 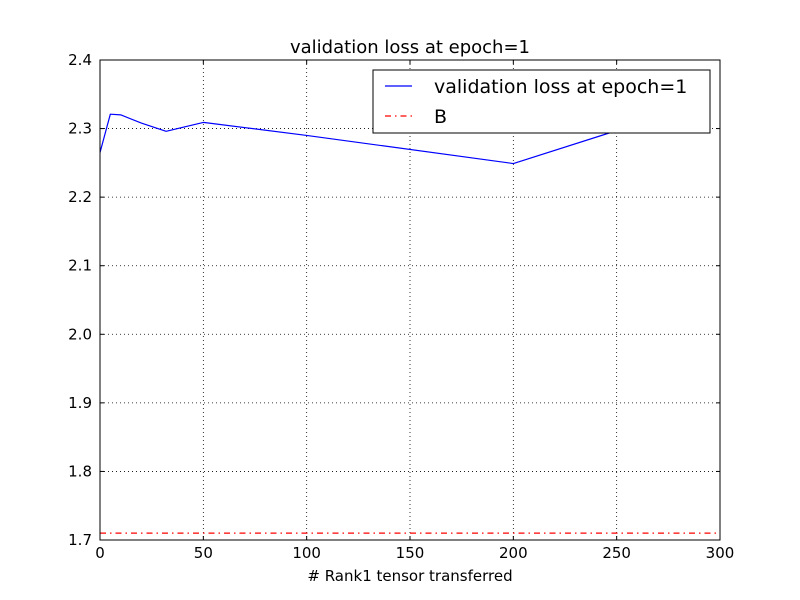 What do you see at coordinates (80, 197) in the screenshot?
I see `y-tick-label: 2.2` at bounding box center [80, 197].